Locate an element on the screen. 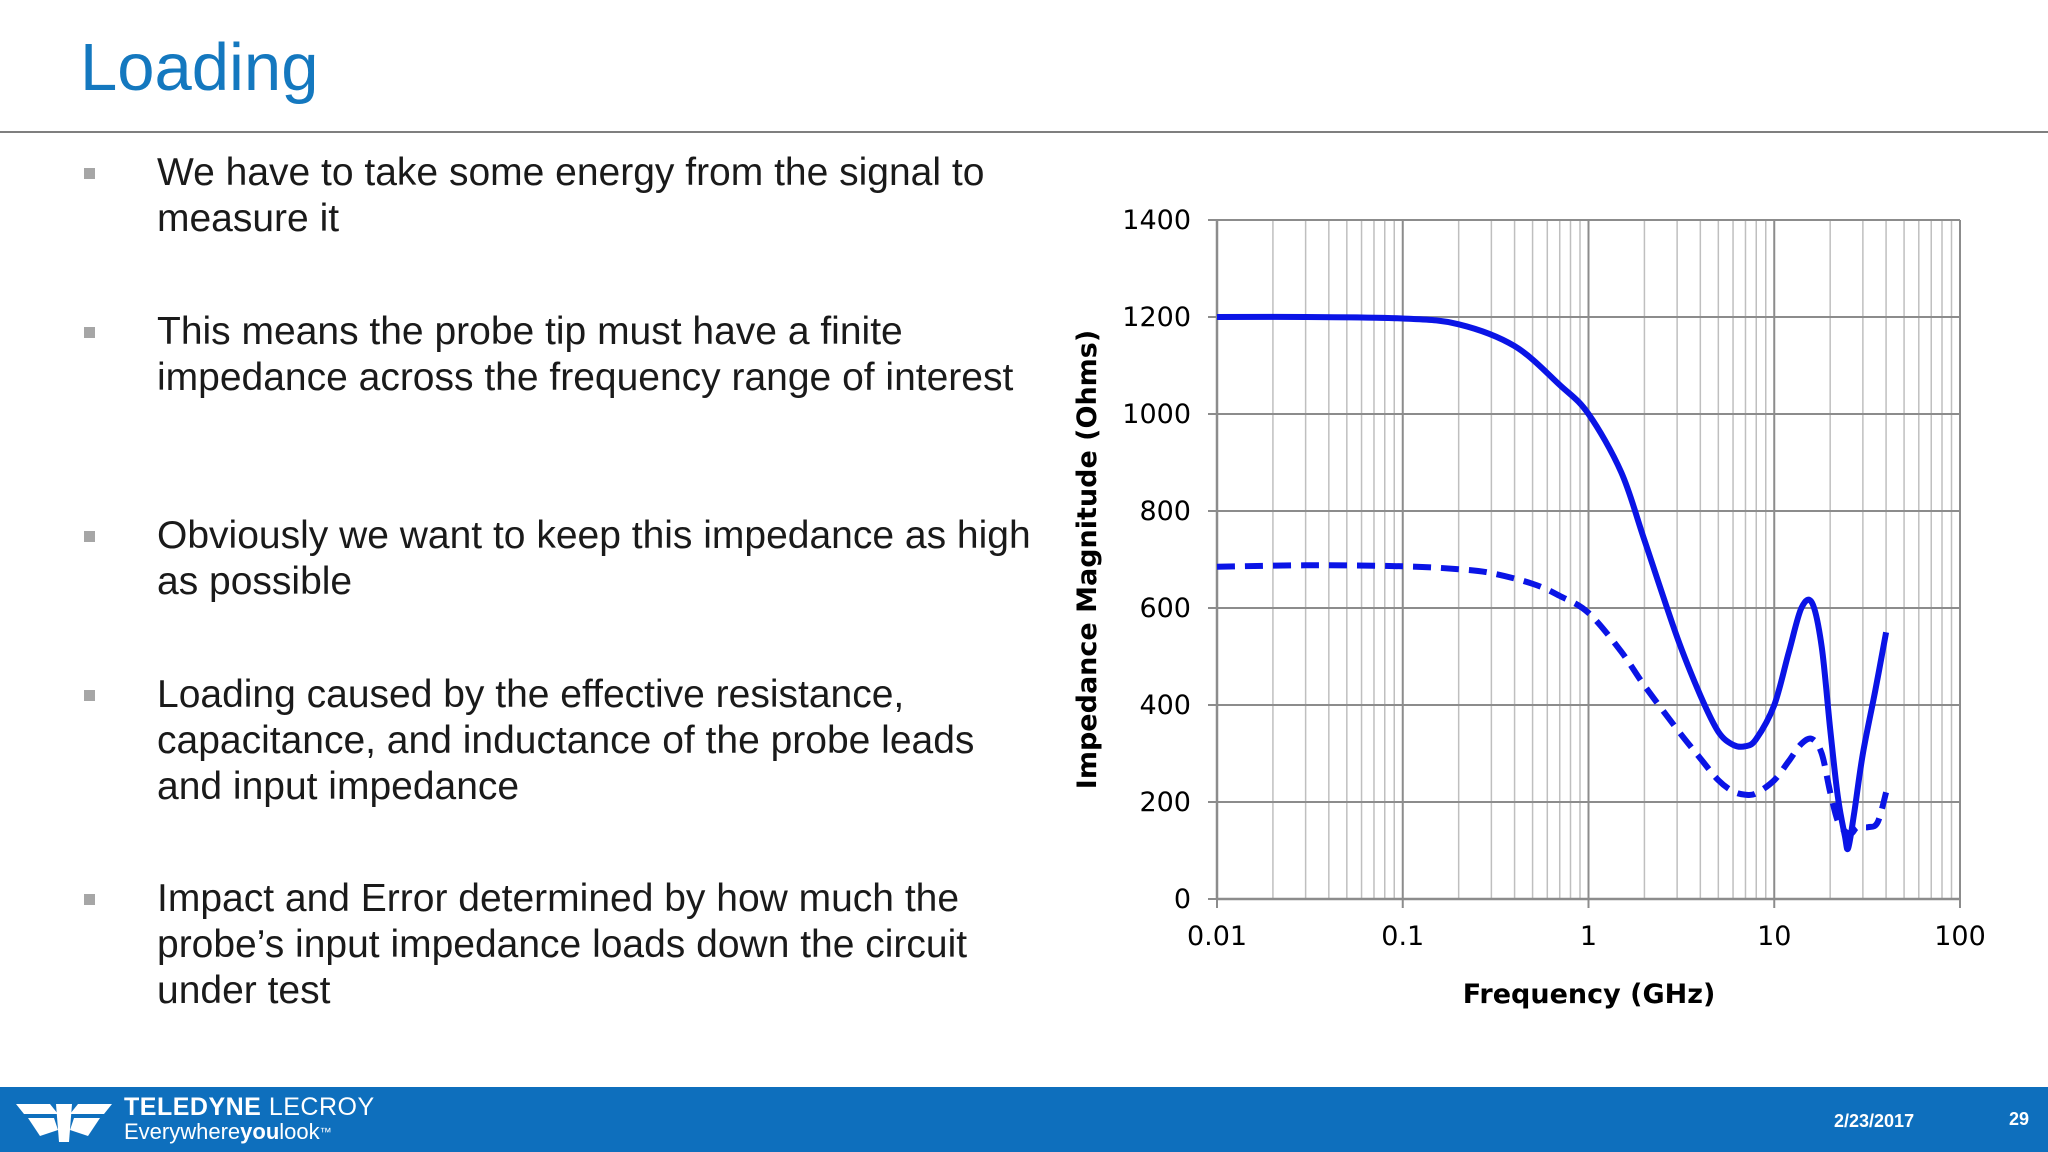 The width and height of the screenshot is (2048, 1152). y-tick-label: 1200 is located at coordinates (1156, 317).